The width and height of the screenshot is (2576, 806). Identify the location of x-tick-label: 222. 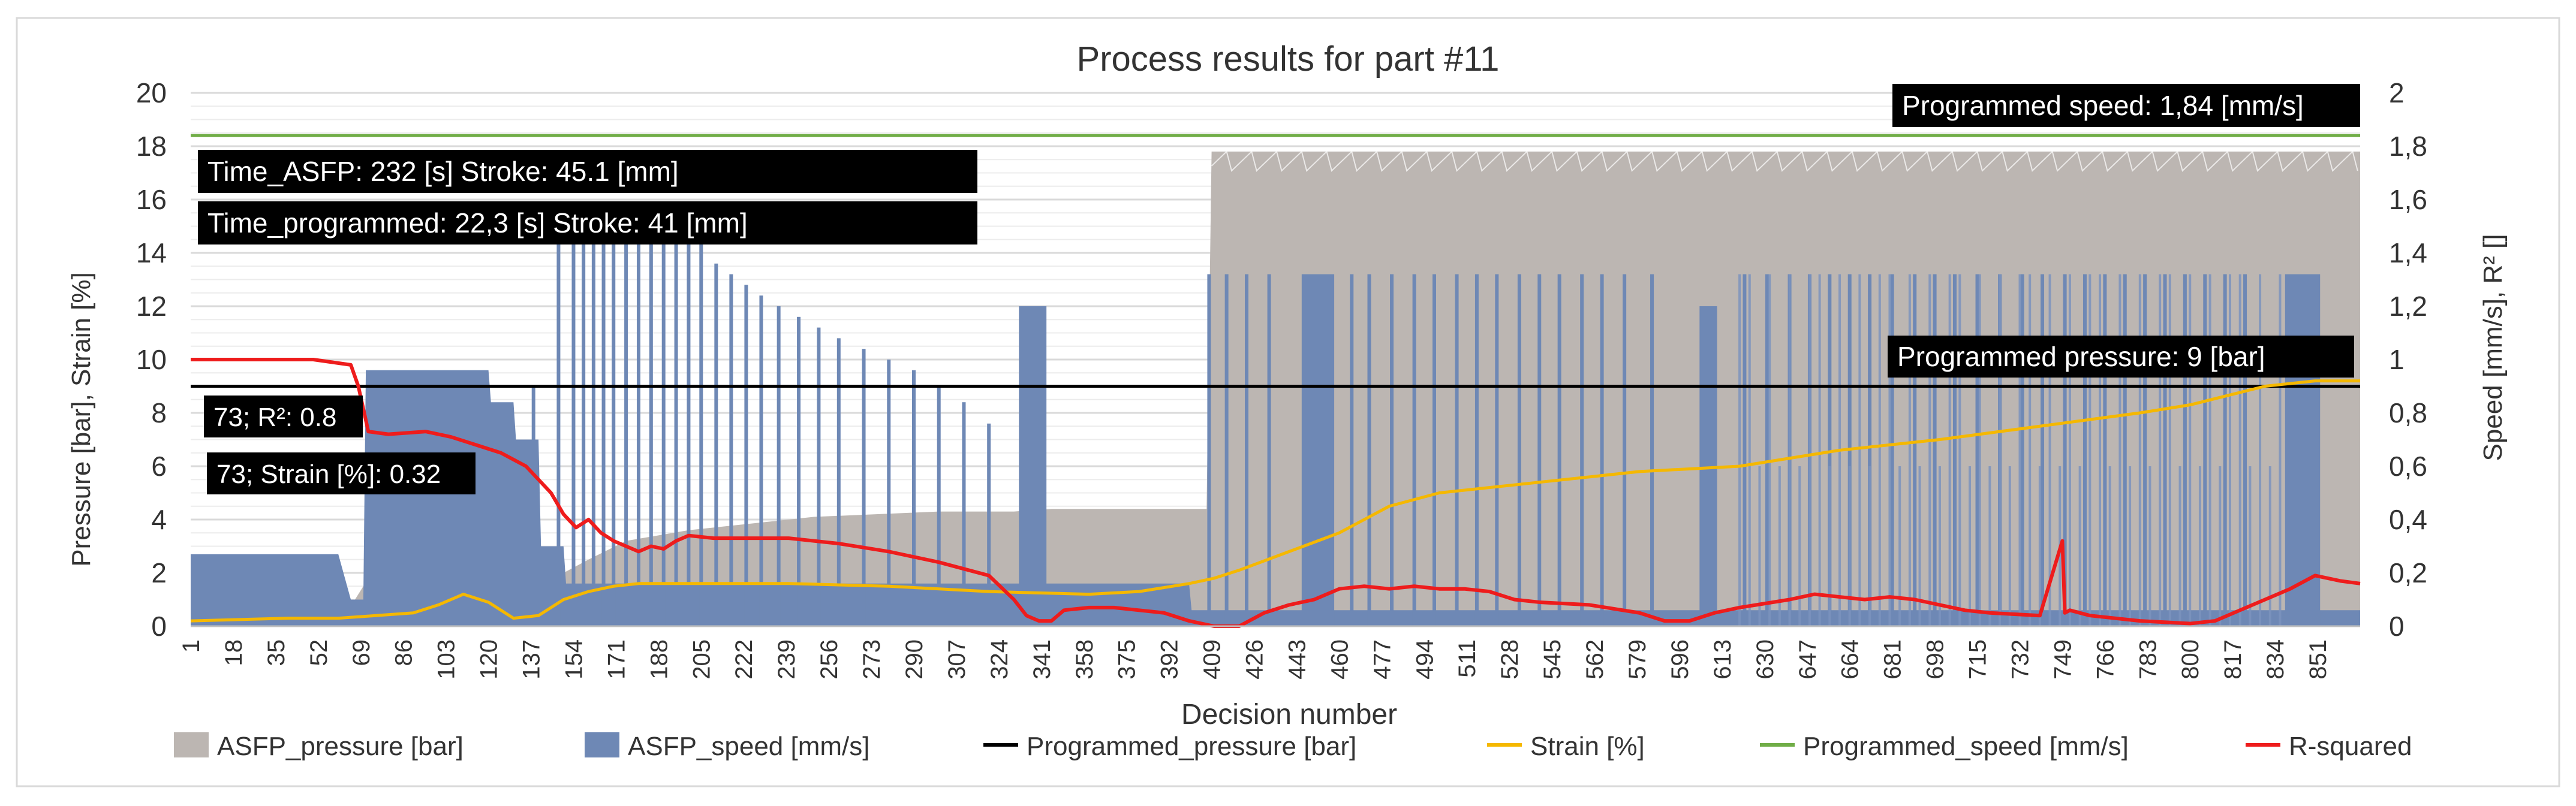
(744, 659).